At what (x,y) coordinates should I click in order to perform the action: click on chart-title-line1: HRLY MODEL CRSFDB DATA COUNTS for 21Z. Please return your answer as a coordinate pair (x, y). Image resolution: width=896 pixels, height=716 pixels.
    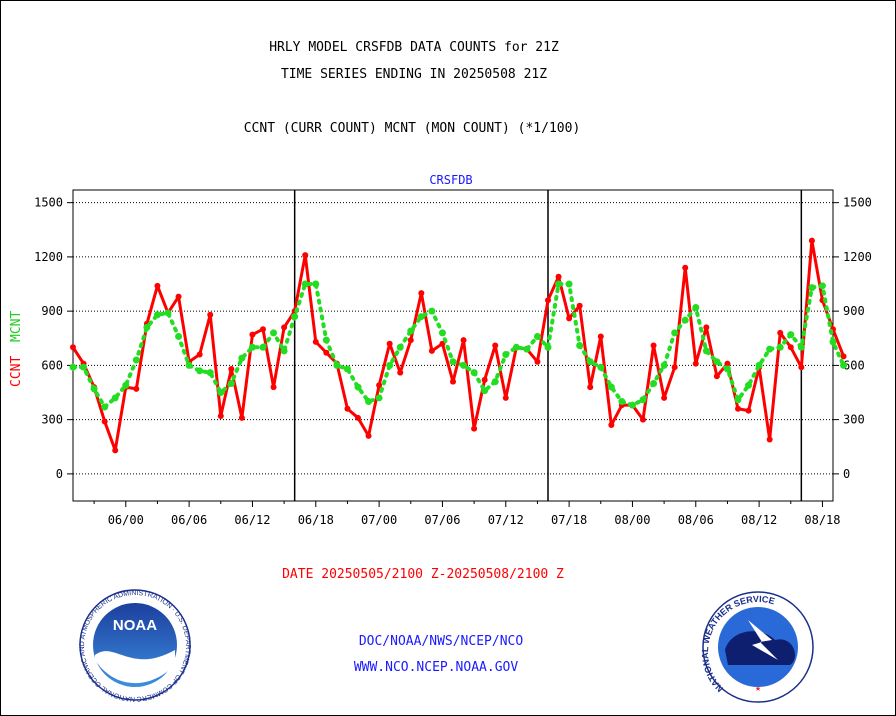
    Looking at the image, I should click on (414, 47).